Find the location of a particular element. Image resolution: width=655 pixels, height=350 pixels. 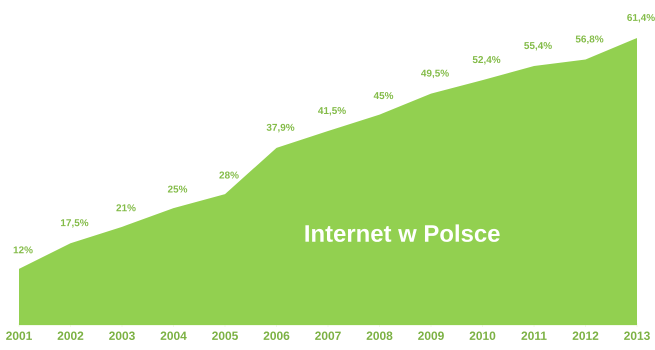

data-label: 28% is located at coordinates (229, 175).